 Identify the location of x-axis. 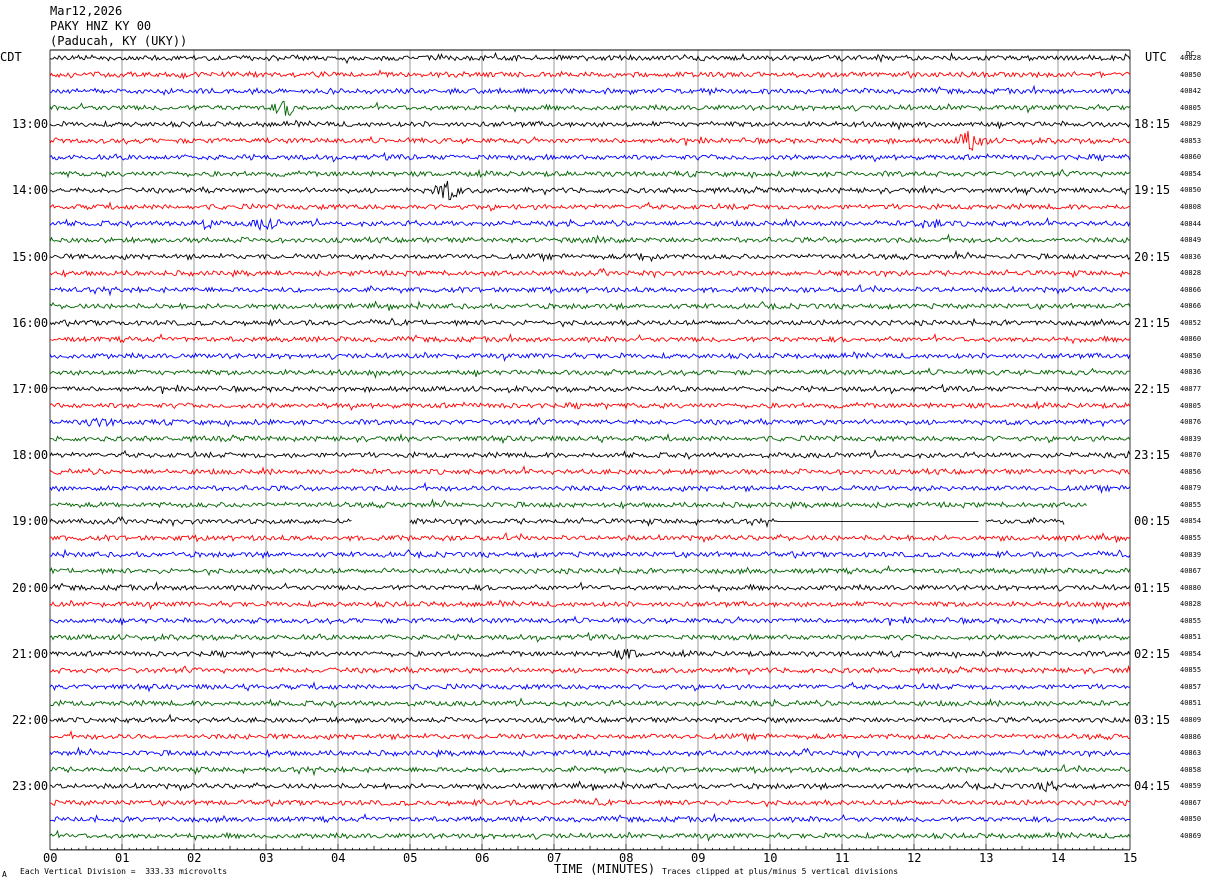
(590, 847).